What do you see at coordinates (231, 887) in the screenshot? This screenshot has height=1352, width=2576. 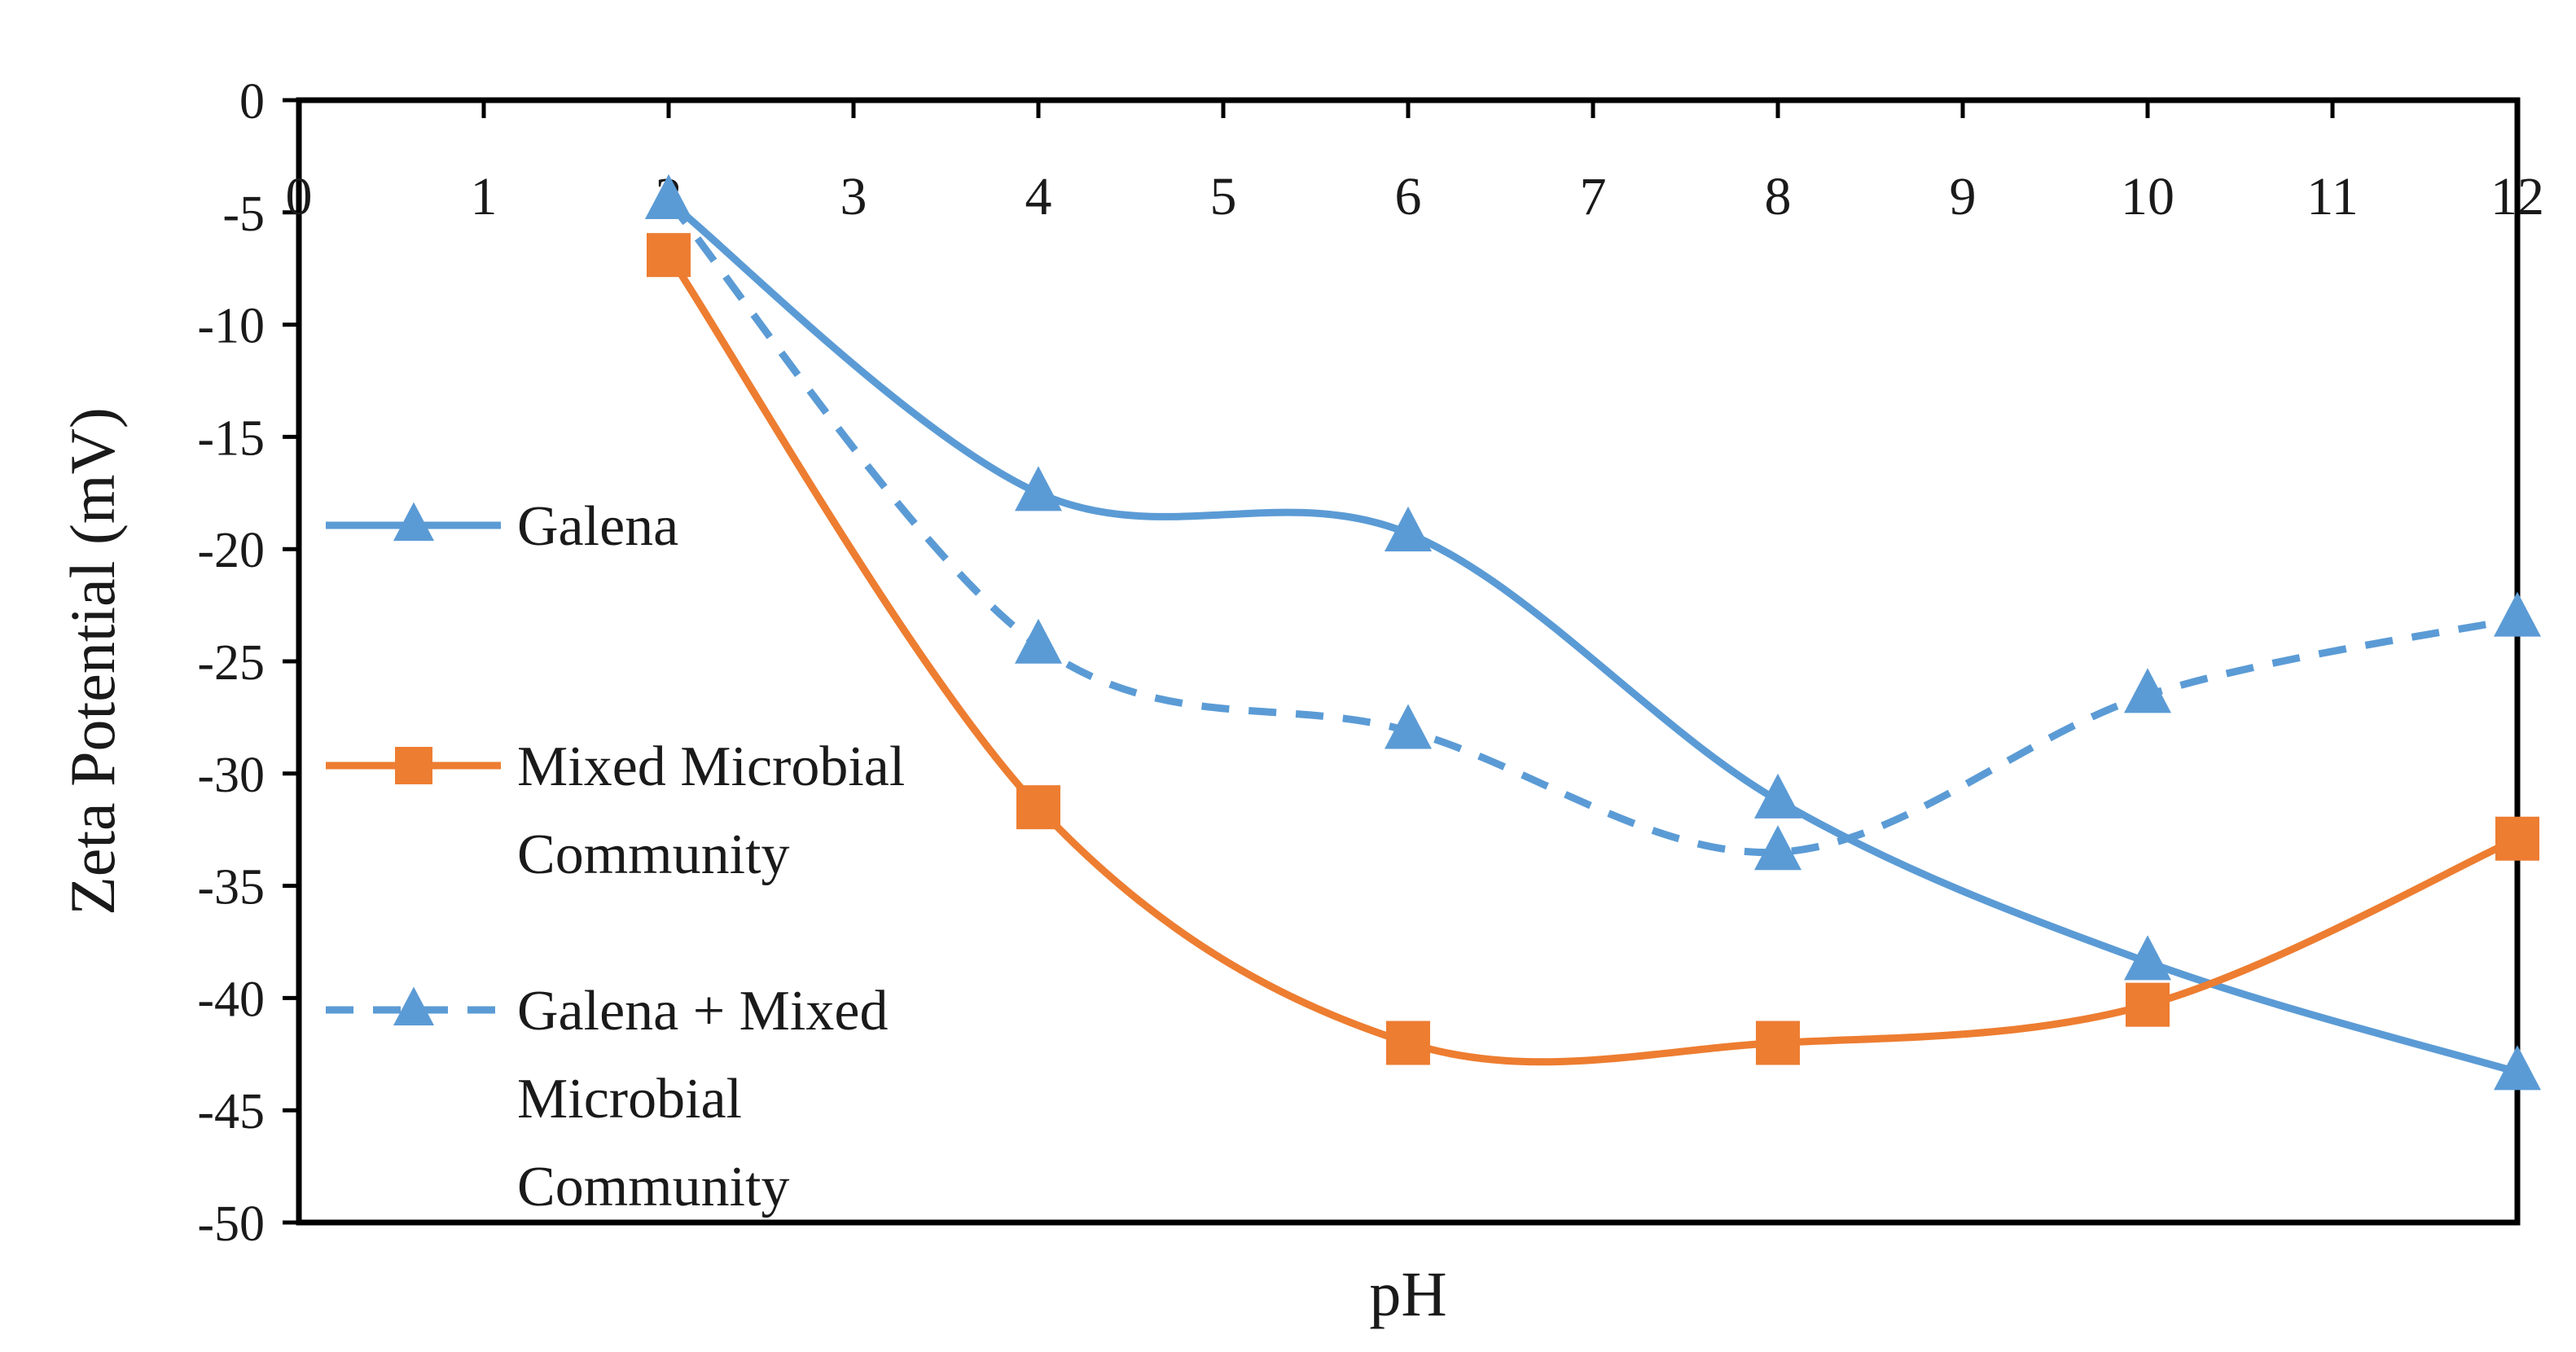 I see `y-tick-label: -35` at bounding box center [231, 887].